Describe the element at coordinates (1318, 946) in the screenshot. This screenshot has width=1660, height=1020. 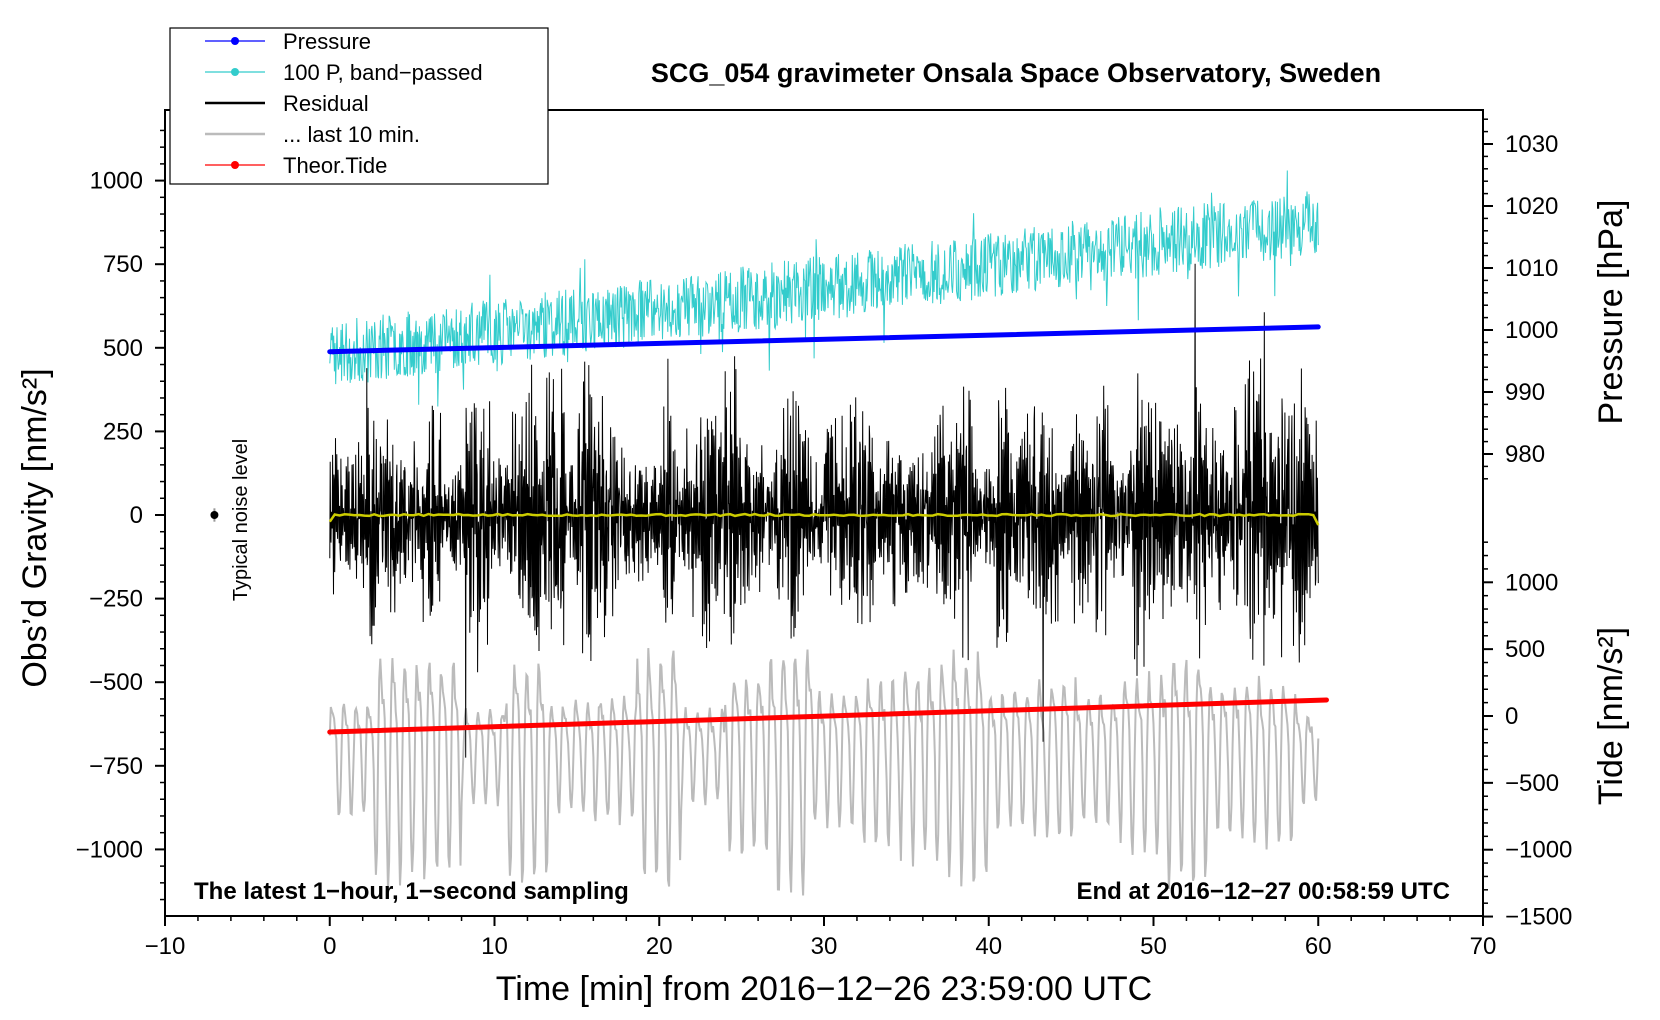
I see `x-tick-label: 60` at that location.